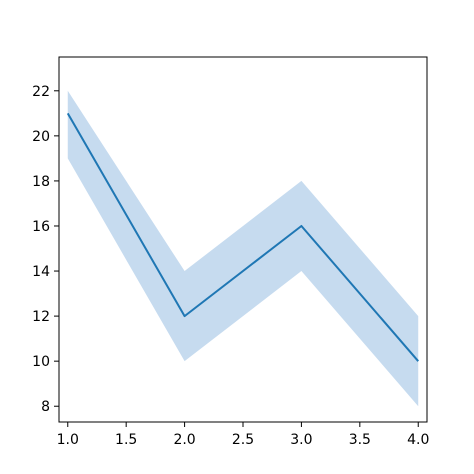 The image size is (474, 474). I want to click on y-tick-label: 8, so click(45, 407).